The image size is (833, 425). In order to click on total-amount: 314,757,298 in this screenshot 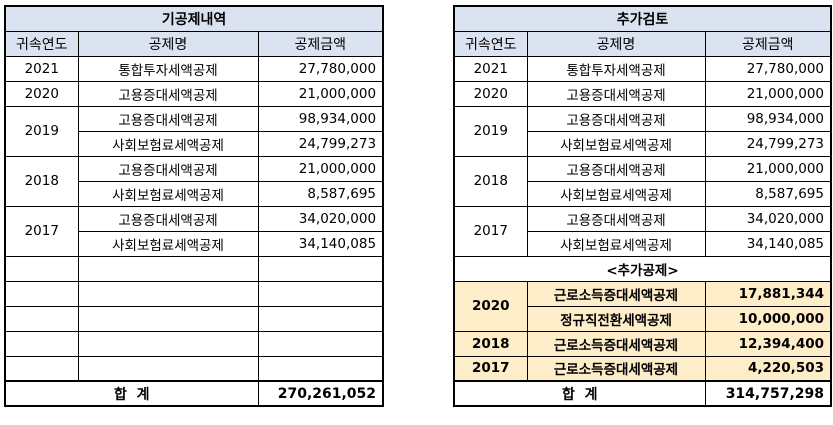, I will do `click(768, 393)`.